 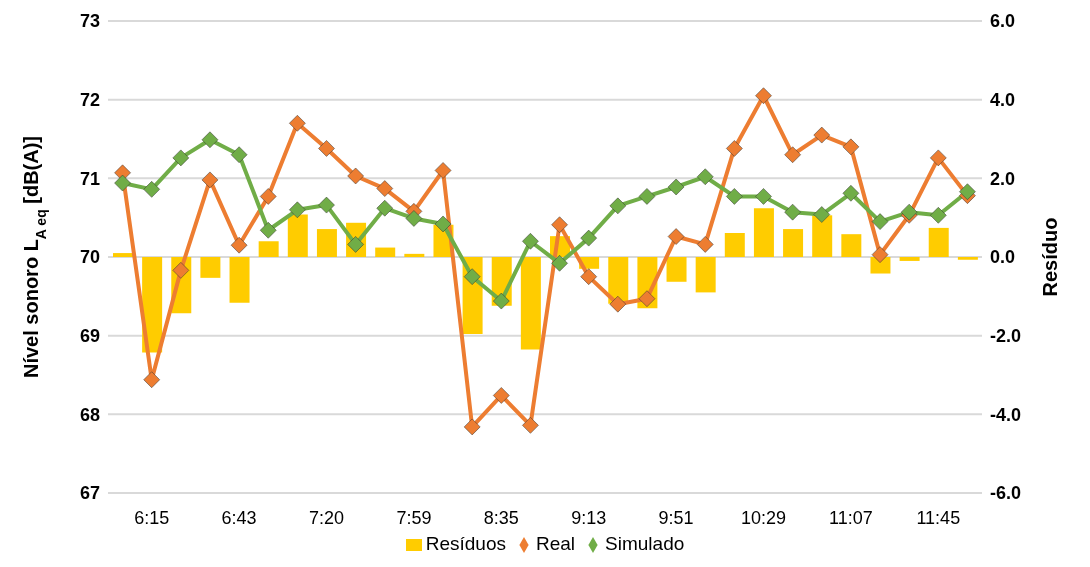 What do you see at coordinates (239, 517) in the screenshot?
I see `x-tick-label: 6:43` at bounding box center [239, 517].